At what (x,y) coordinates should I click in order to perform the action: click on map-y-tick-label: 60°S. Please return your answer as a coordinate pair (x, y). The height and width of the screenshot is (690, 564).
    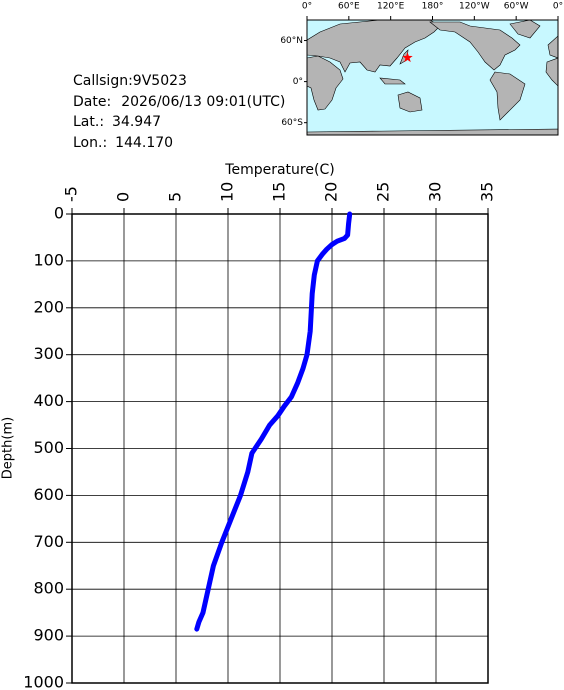
    Looking at the image, I should click on (292, 123).